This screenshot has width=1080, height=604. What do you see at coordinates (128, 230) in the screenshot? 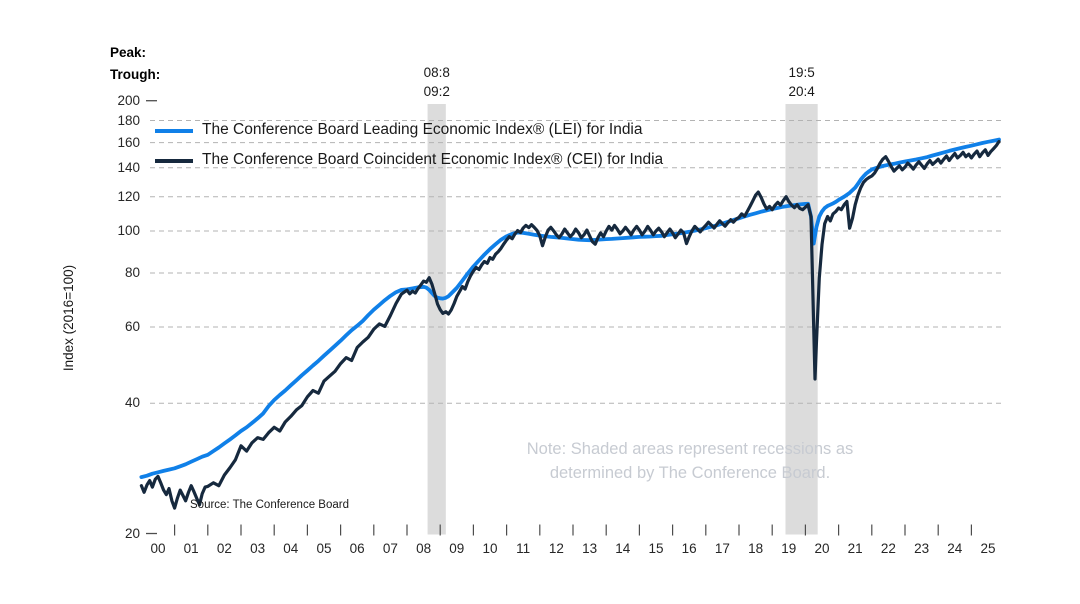
I see `y-tick-label-100: 100` at bounding box center [128, 230].